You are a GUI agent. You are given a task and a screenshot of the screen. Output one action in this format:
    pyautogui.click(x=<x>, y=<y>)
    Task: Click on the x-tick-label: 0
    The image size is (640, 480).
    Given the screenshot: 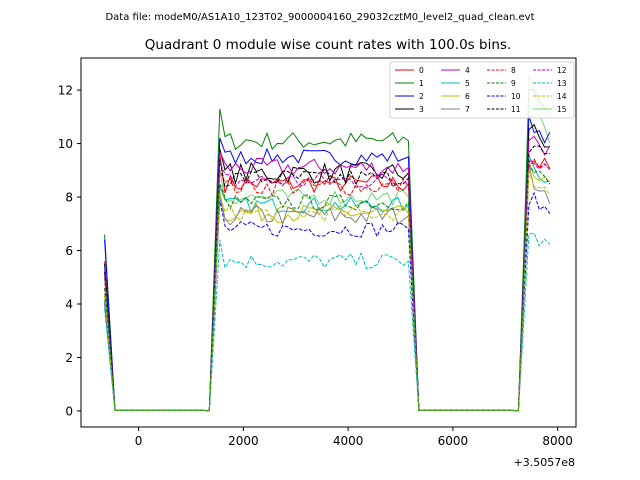 What is the action you would take?
    pyautogui.click(x=139, y=441)
    